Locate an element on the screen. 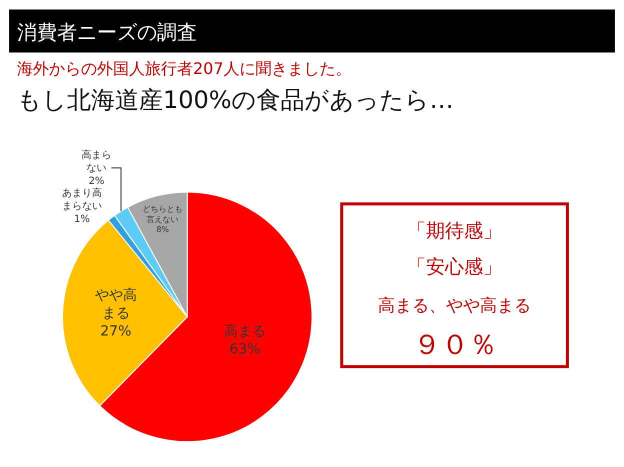 The image size is (624, 467). data-label: 1% is located at coordinates (82, 219).